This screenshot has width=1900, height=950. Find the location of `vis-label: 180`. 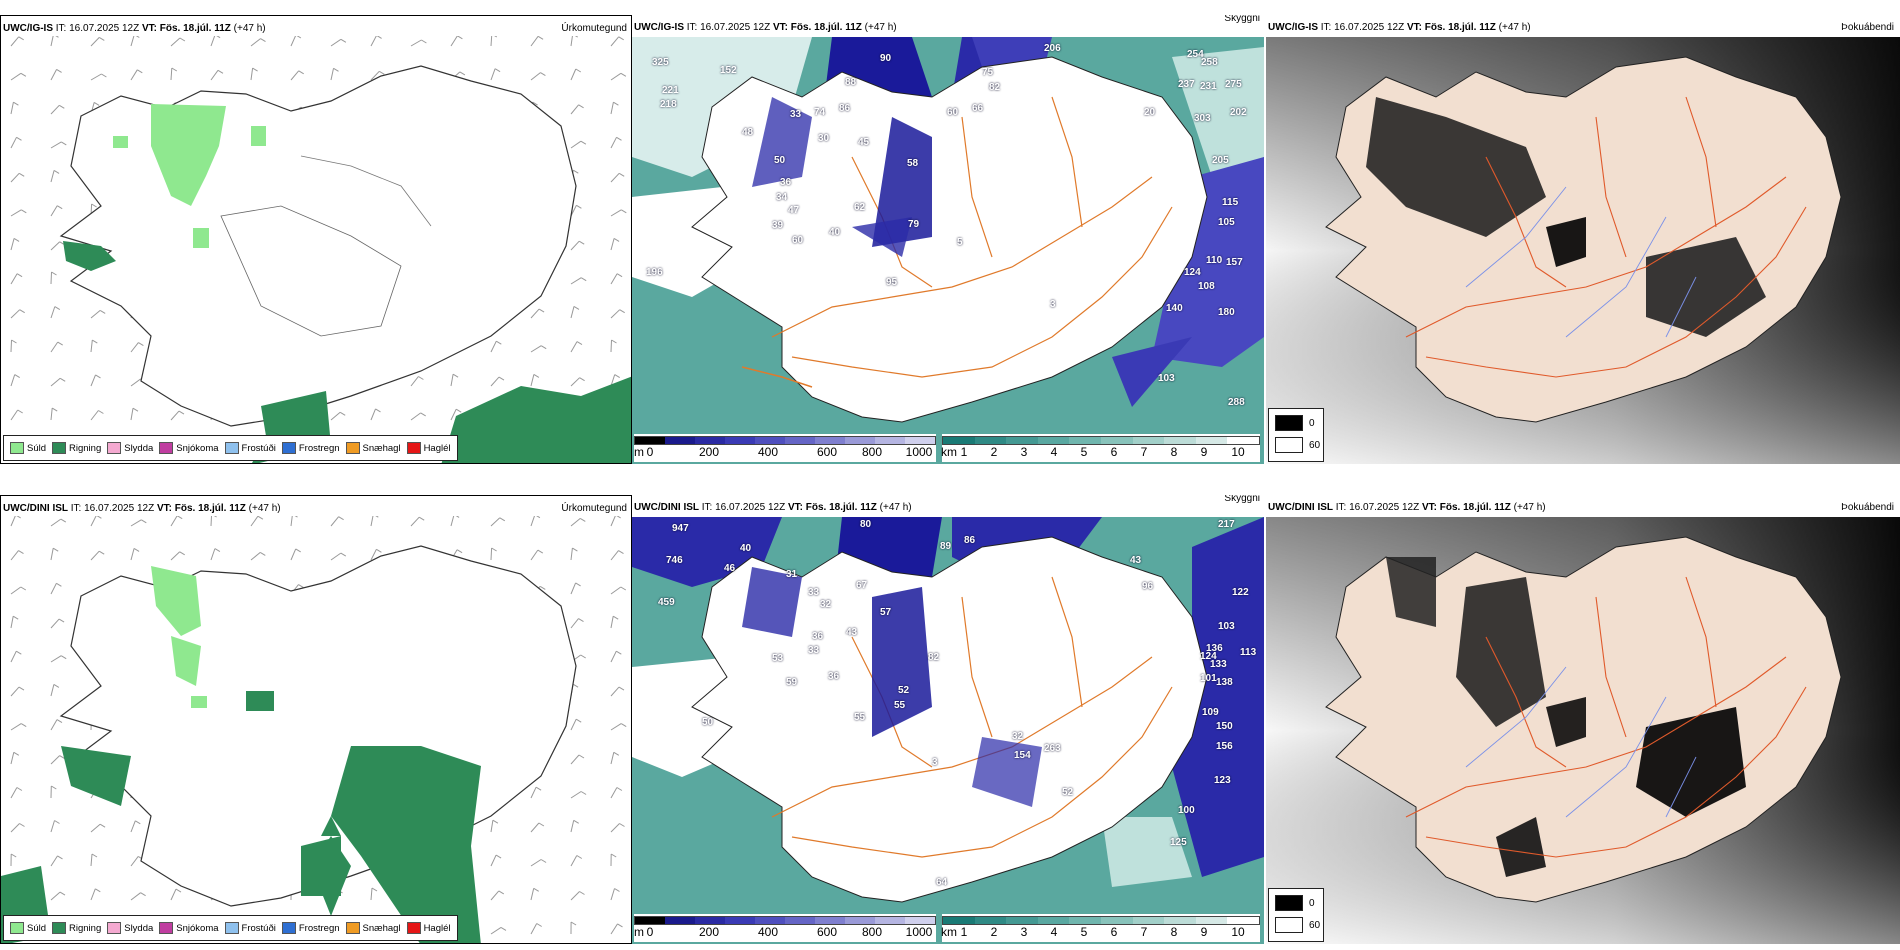

vis-label: 180 is located at coordinates (1226, 312).